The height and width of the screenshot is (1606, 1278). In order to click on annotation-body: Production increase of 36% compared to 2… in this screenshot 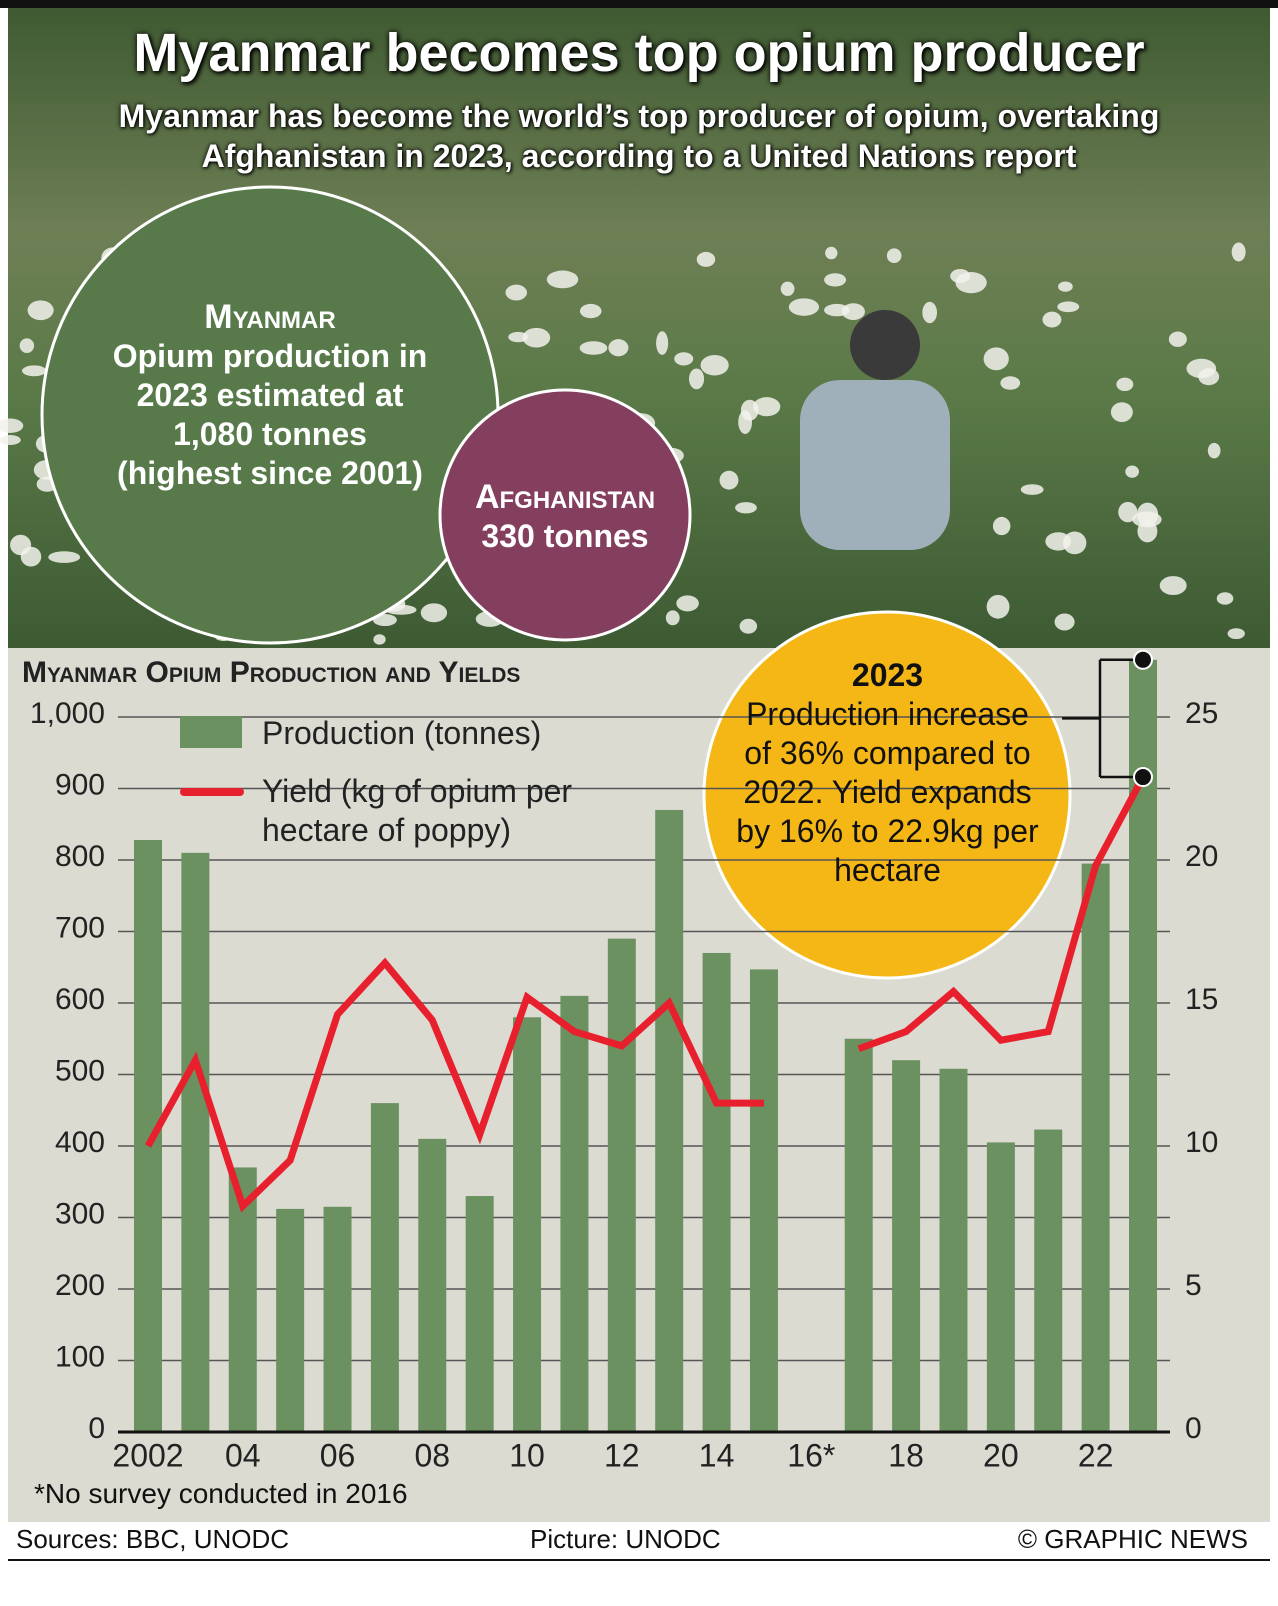, I will do `click(887, 792)`.